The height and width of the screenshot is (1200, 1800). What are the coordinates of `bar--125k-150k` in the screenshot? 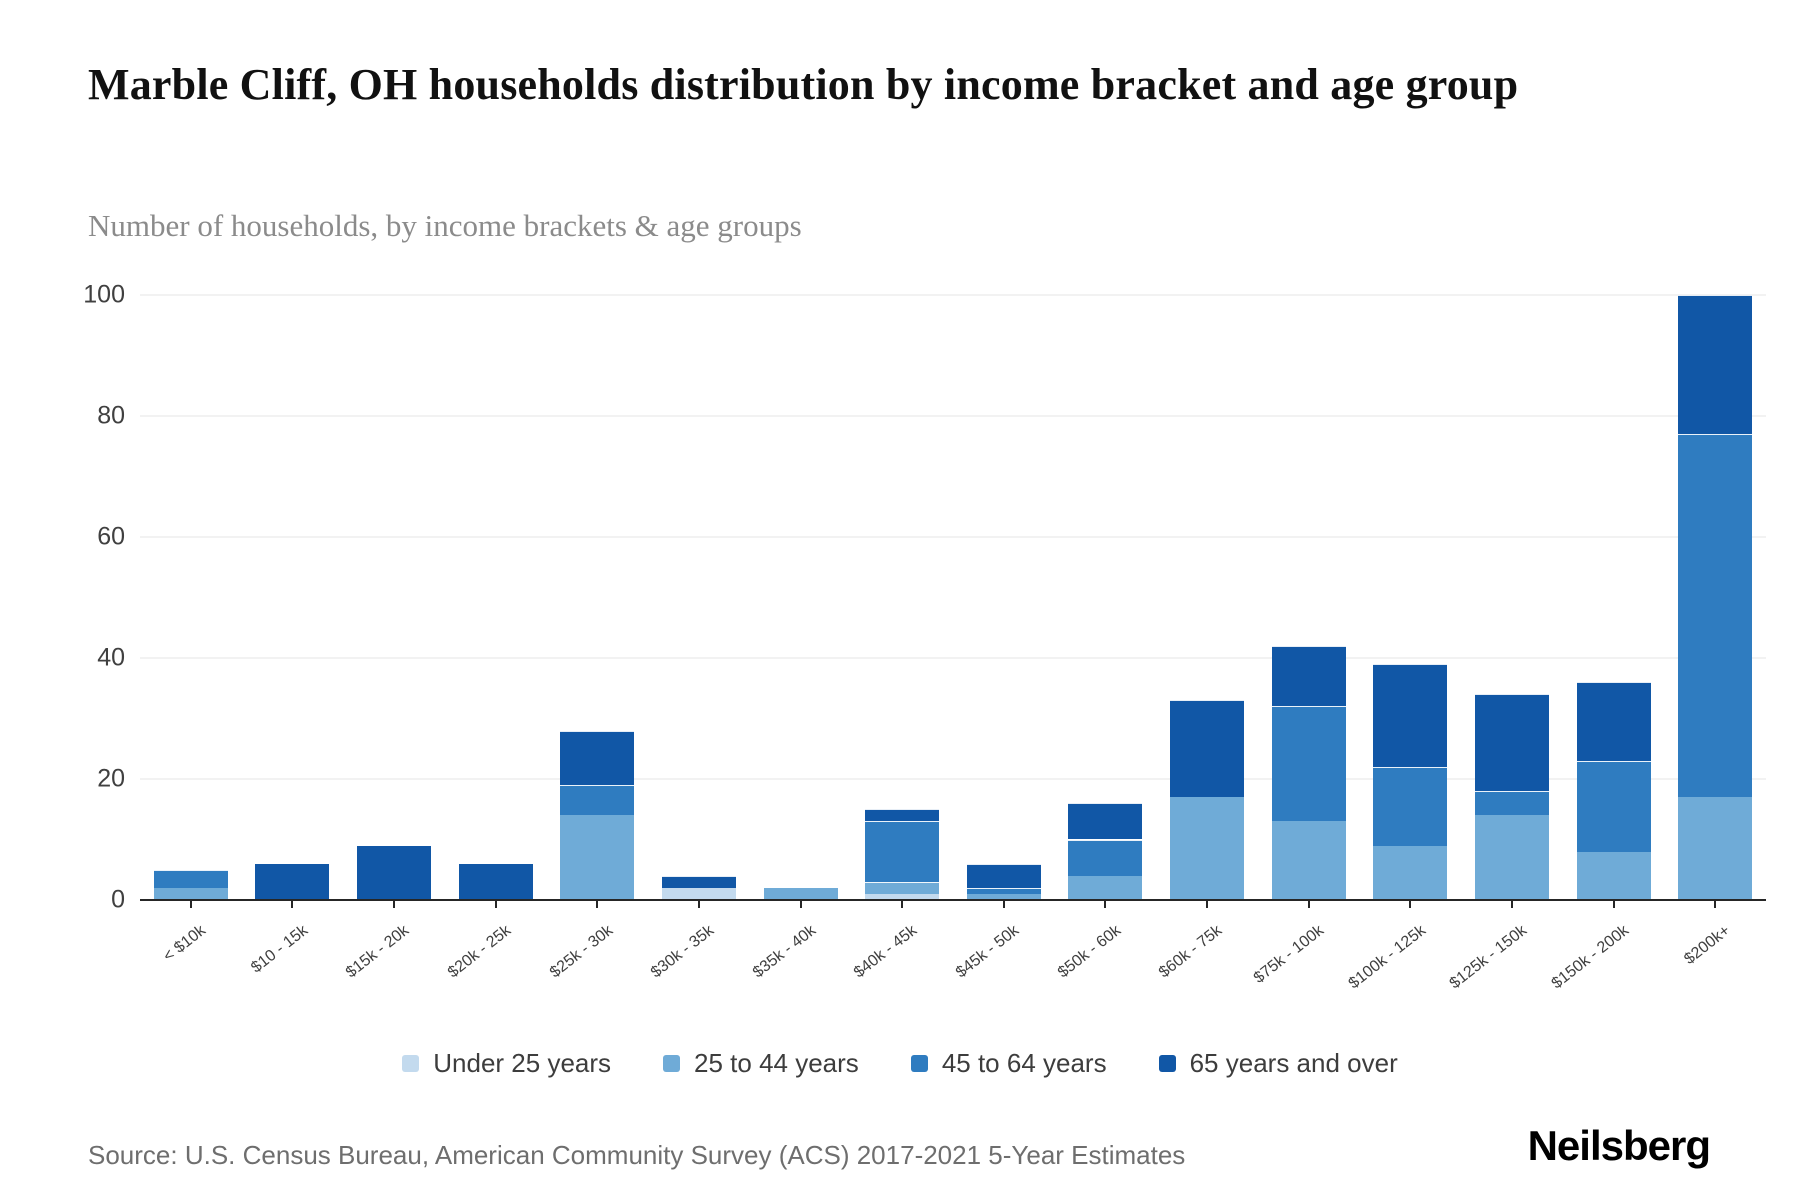 It's located at (1511, 797).